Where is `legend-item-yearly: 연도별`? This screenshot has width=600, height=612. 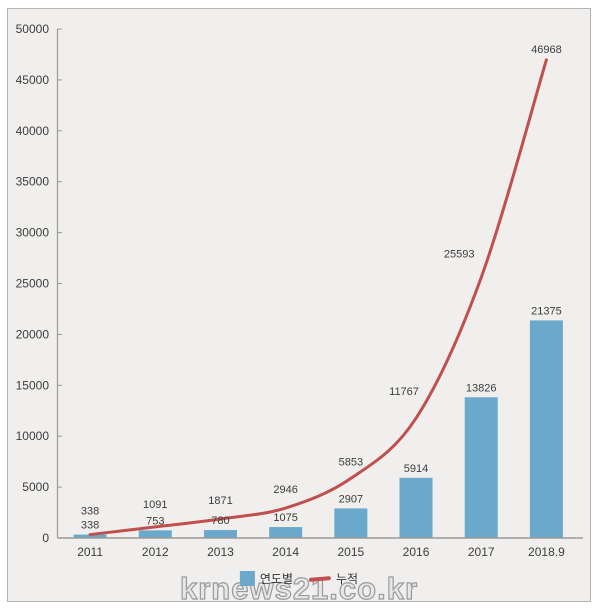
legend-item-yearly: 연도별 is located at coordinates (266, 578).